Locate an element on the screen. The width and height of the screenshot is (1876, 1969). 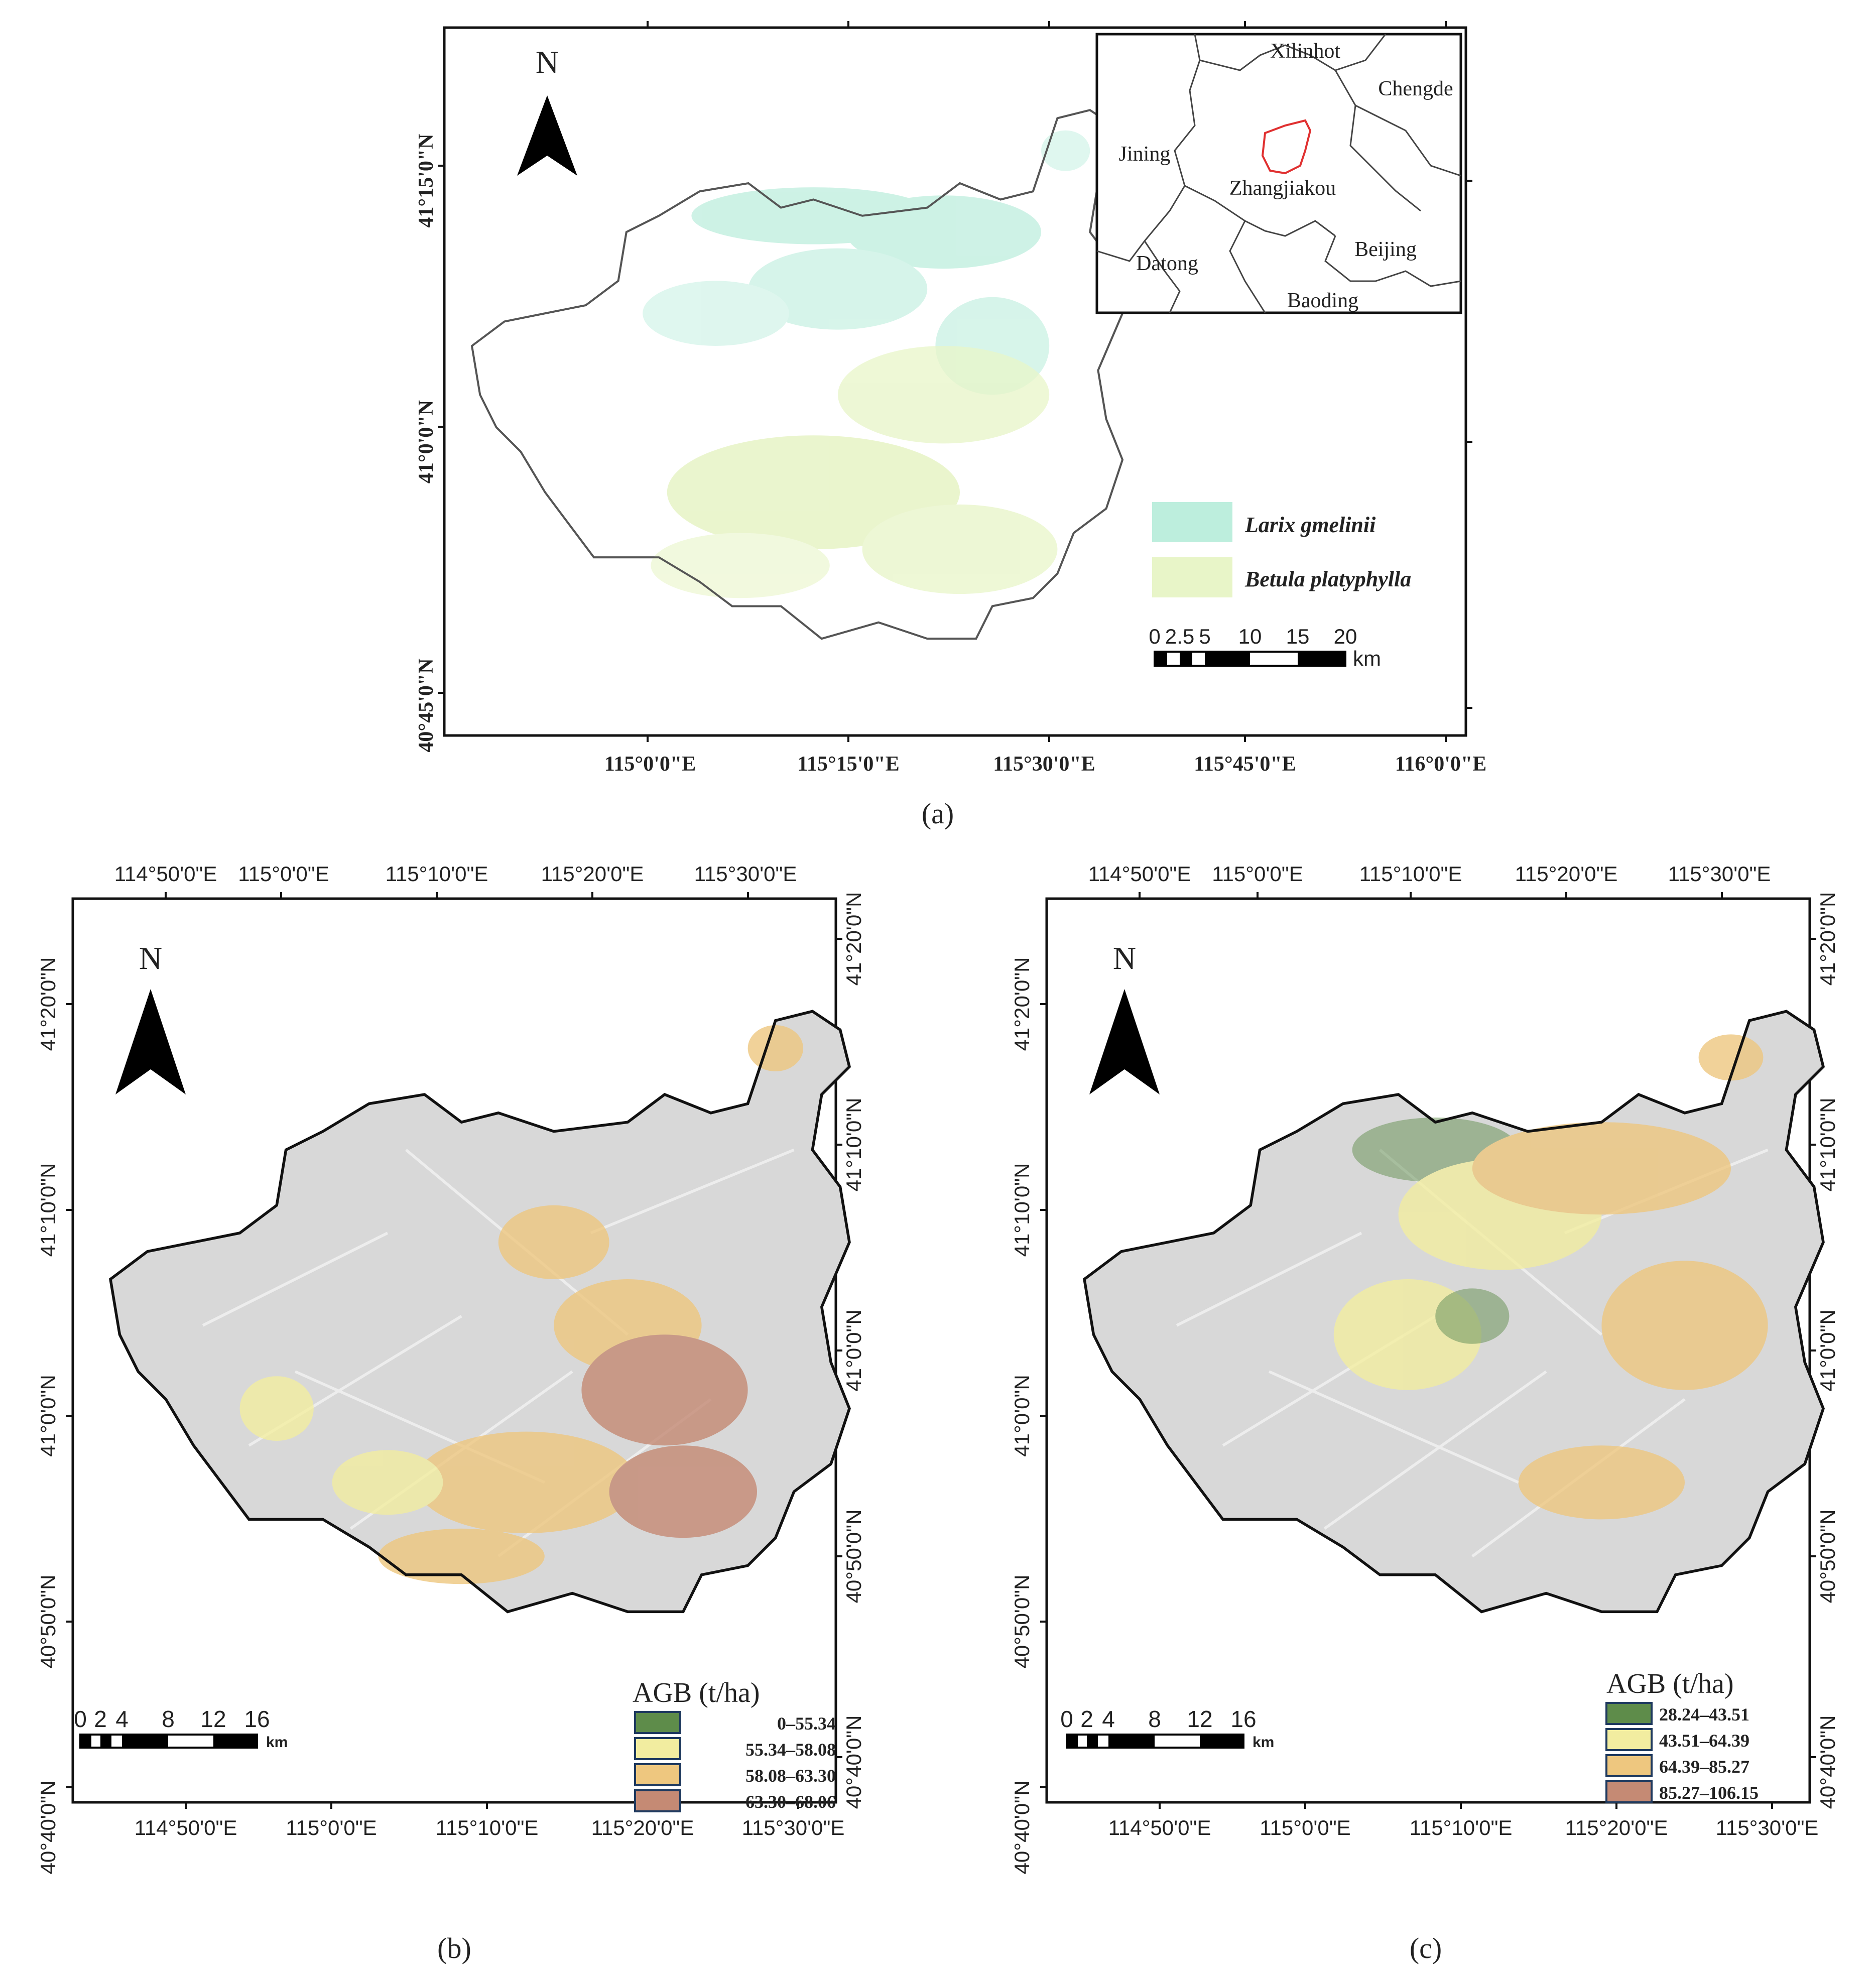
b-right-lat-3: 41°0'0"N is located at coordinates (853, 1350).